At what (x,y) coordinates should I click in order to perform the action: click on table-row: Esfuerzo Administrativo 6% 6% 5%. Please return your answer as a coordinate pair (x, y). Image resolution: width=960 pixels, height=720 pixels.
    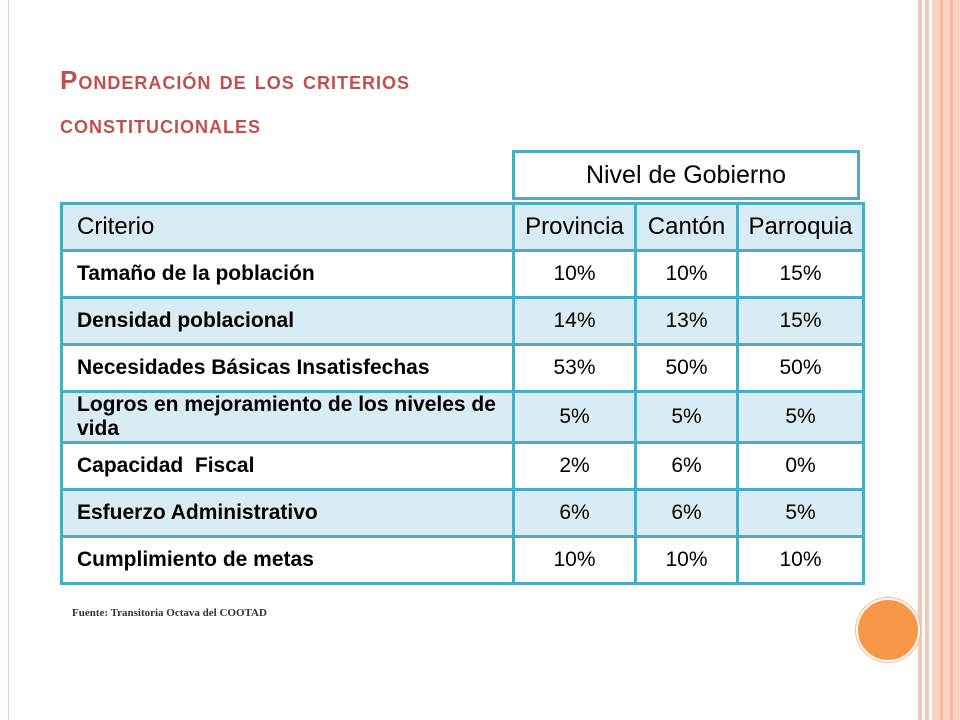
    Looking at the image, I should click on (462, 513).